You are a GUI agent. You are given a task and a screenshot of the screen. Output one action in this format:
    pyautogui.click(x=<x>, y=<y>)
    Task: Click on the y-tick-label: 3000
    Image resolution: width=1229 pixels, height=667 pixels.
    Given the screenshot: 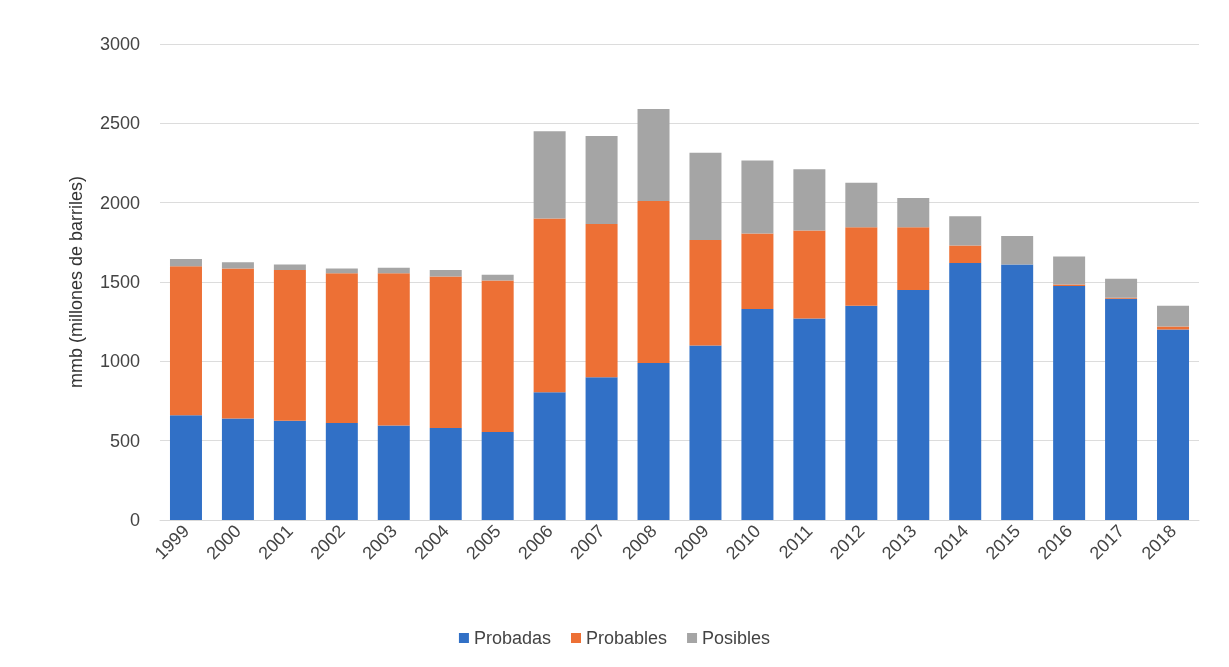 What is the action you would take?
    pyautogui.click(x=119, y=44)
    